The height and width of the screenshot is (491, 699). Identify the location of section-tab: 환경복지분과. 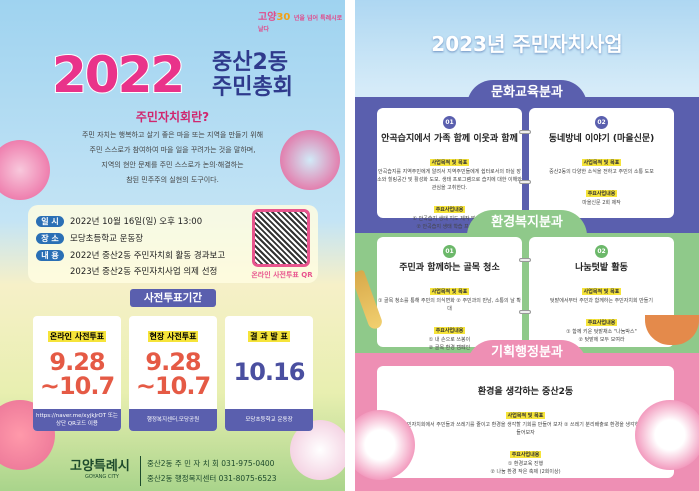
(527, 223).